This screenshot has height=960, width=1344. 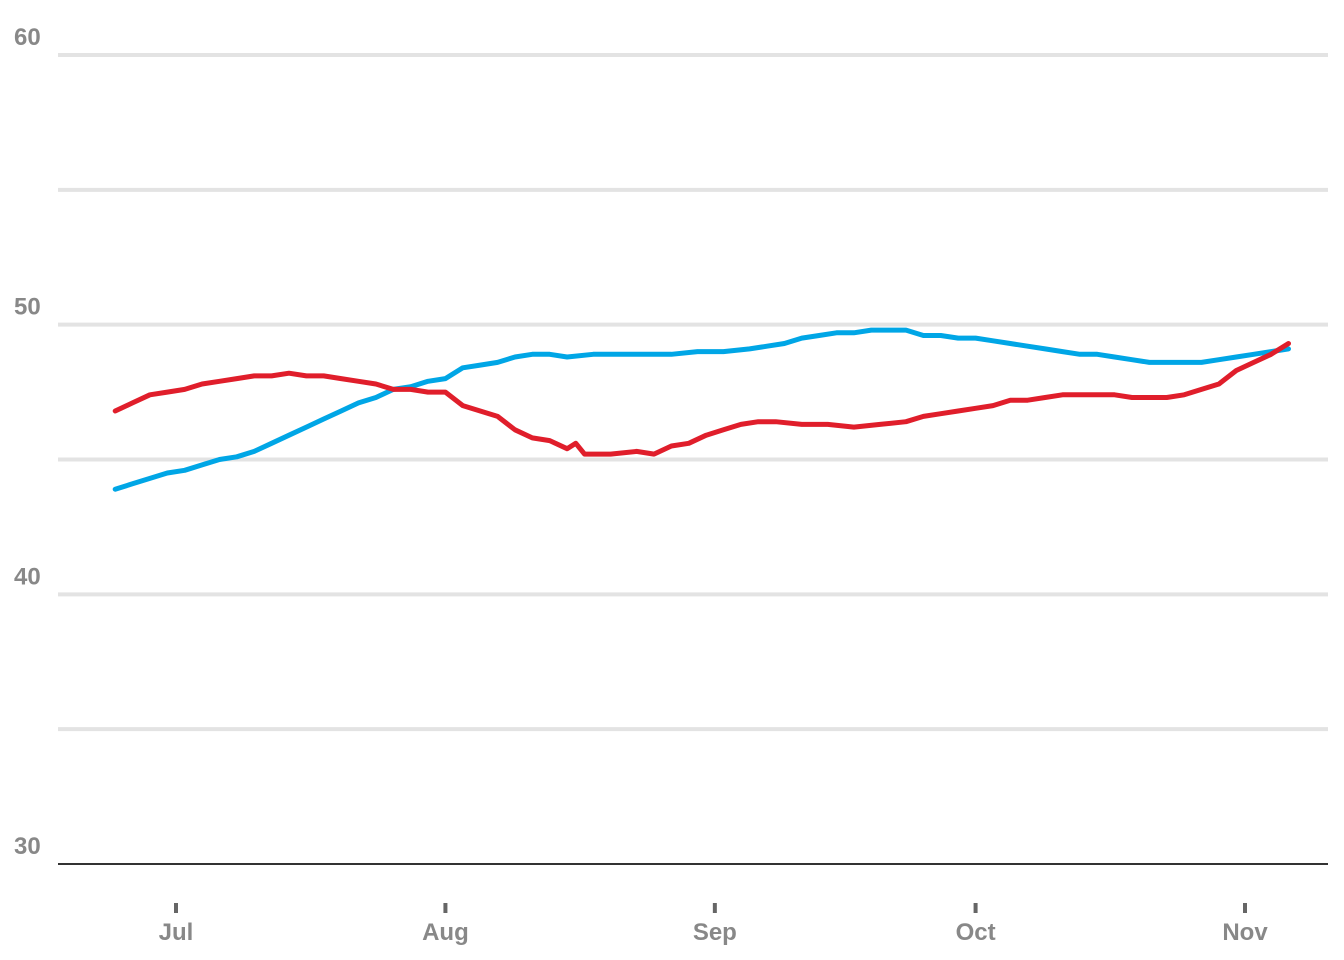 What do you see at coordinates (27, 307) in the screenshot?
I see `y-tick-label: 50` at bounding box center [27, 307].